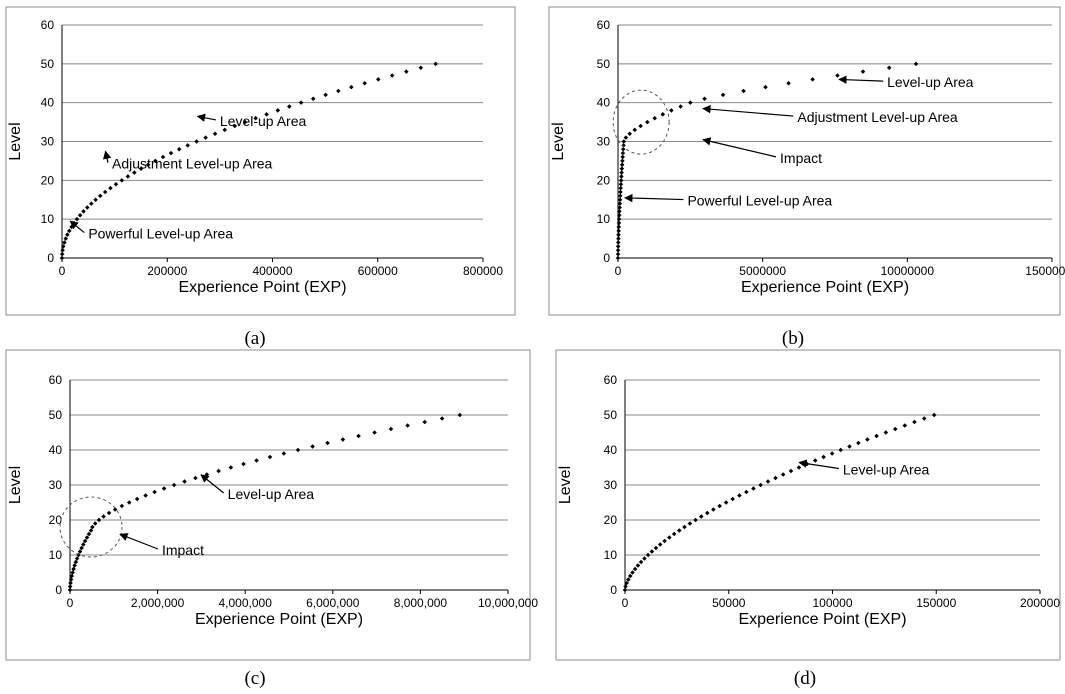 The image size is (1065, 694). What do you see at coordinates (158, 603) in the screenshot?
I see `x-tick-label: 2,000,000` at bounding box center [158, 603].